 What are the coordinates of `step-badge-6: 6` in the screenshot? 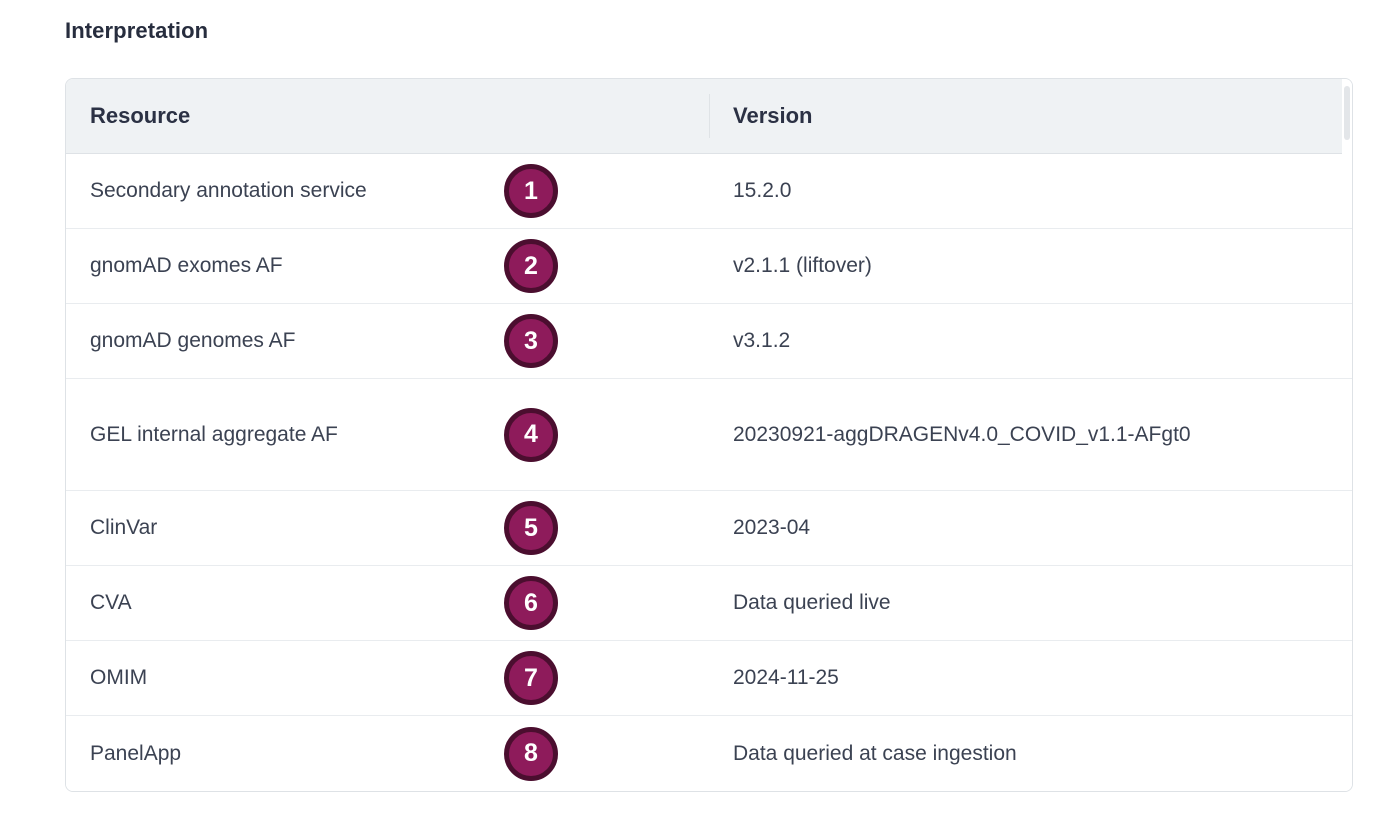 It's located at (531, 603).